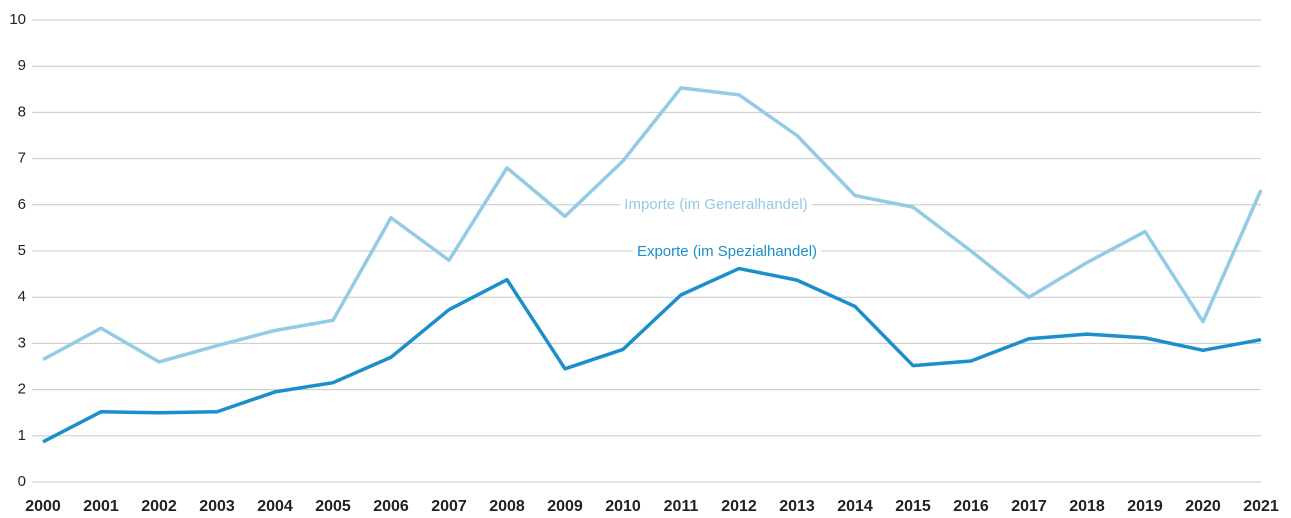 The height and width of the screenshot is (518, 1291). I want to click on y-tick-label: 6, so click(22, 204).